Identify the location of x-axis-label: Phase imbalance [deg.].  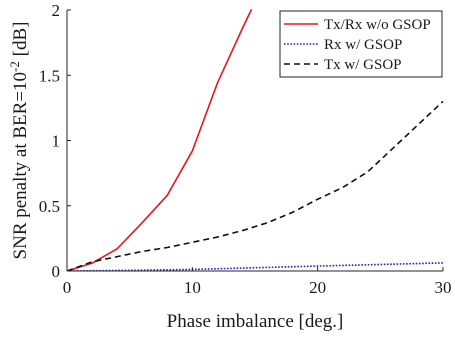
(255, 321).